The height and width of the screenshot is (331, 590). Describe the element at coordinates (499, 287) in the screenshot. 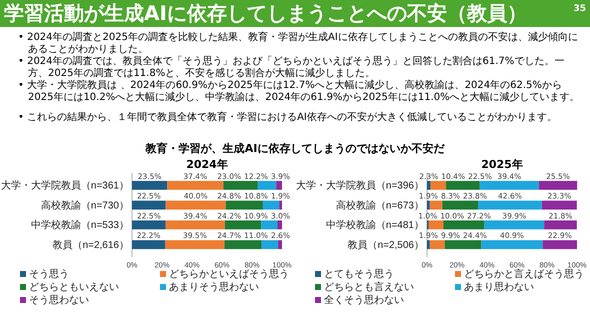

I see `legend-label: あまり思わない` at that location.